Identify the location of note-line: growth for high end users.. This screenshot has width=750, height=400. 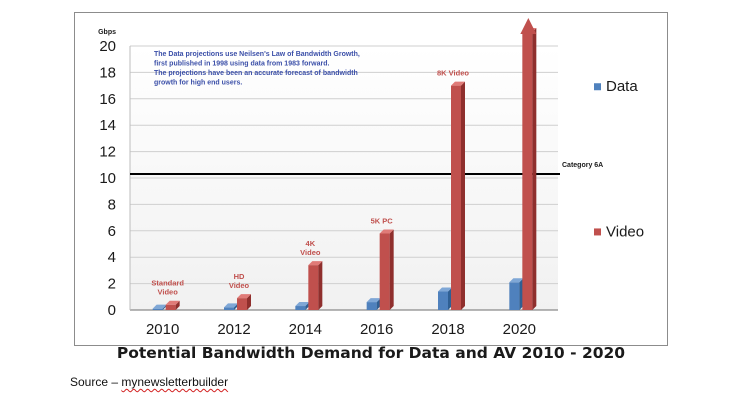
(198, 83).